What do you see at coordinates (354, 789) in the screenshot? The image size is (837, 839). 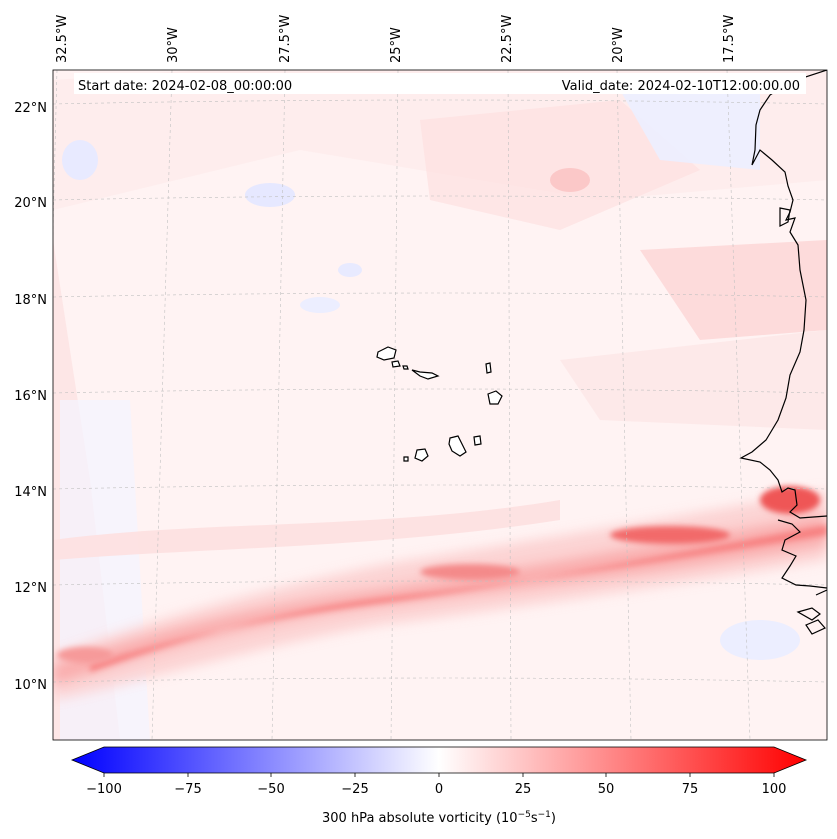 I see `colorbar-tick-label: −25` at bounding box center [354, 789].